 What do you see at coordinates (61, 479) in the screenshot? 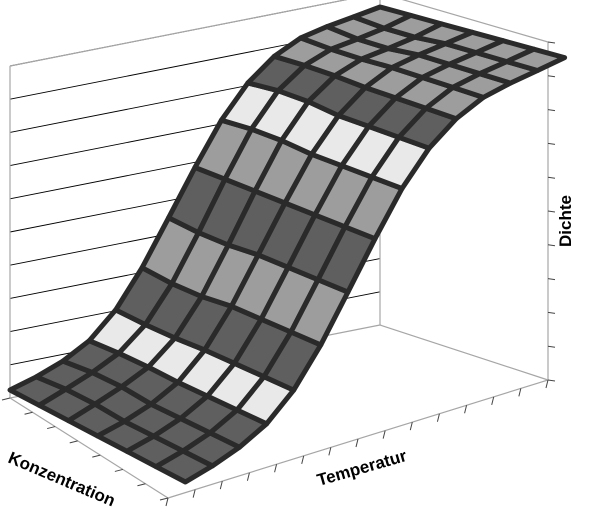
I see `y-axis-label: Konzentration` at bounding box center [61, 479].